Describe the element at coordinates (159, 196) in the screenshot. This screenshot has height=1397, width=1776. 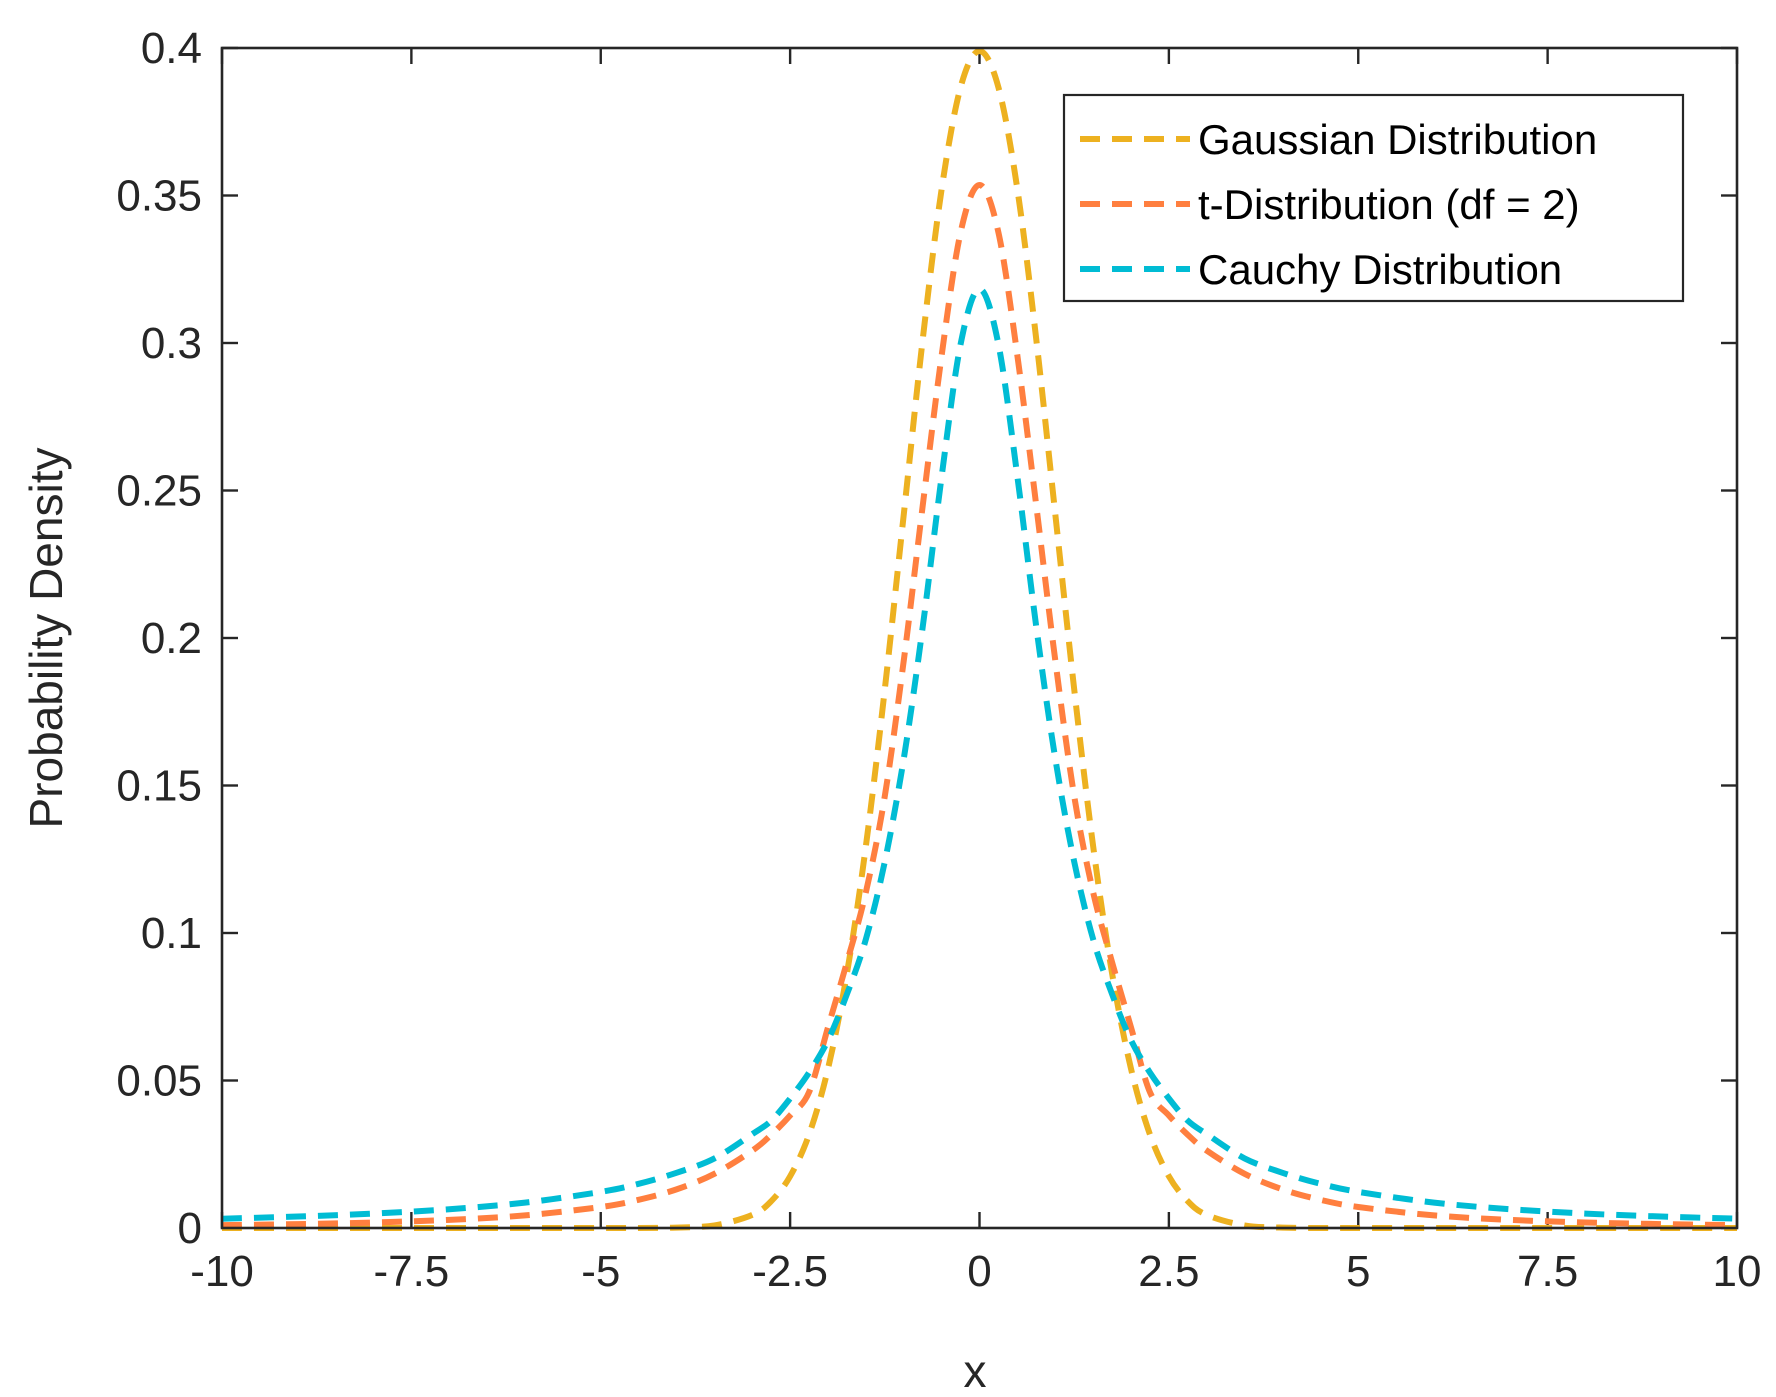
I see `y-tick-label: 0.35` at that location.